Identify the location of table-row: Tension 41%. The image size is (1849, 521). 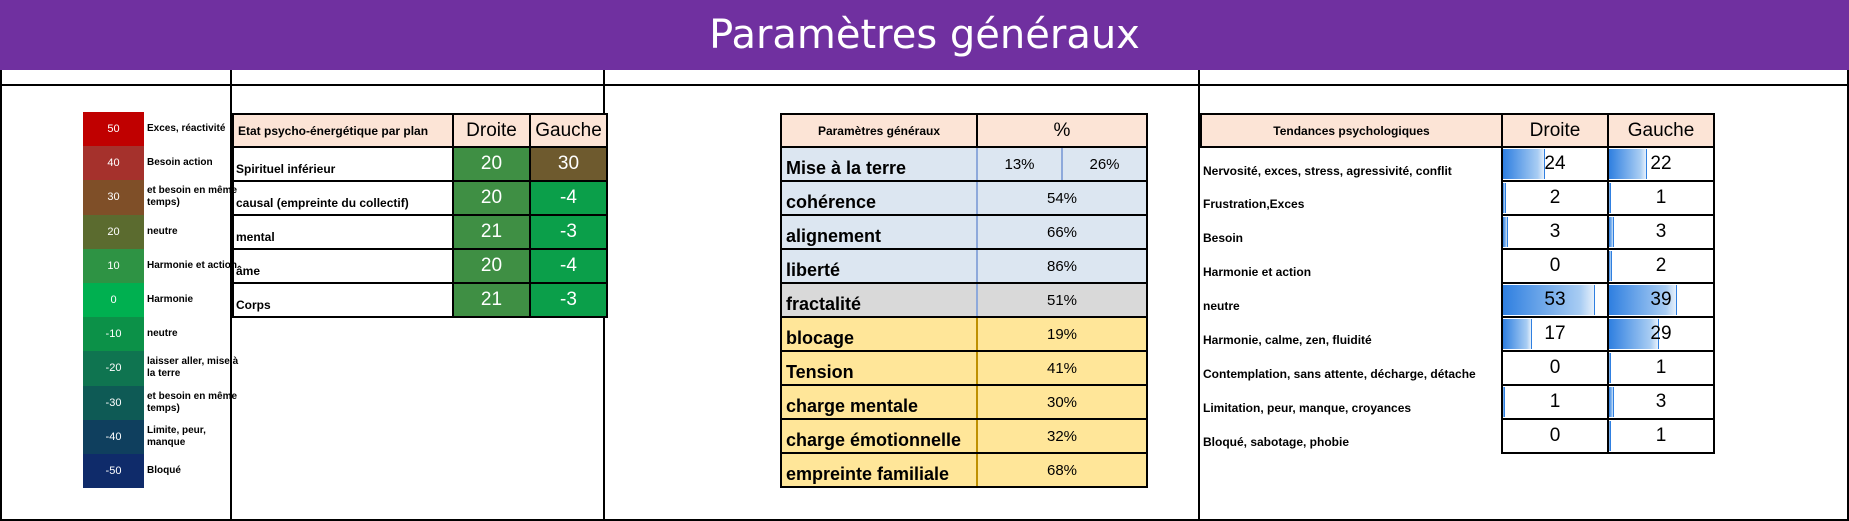
(964, 368).